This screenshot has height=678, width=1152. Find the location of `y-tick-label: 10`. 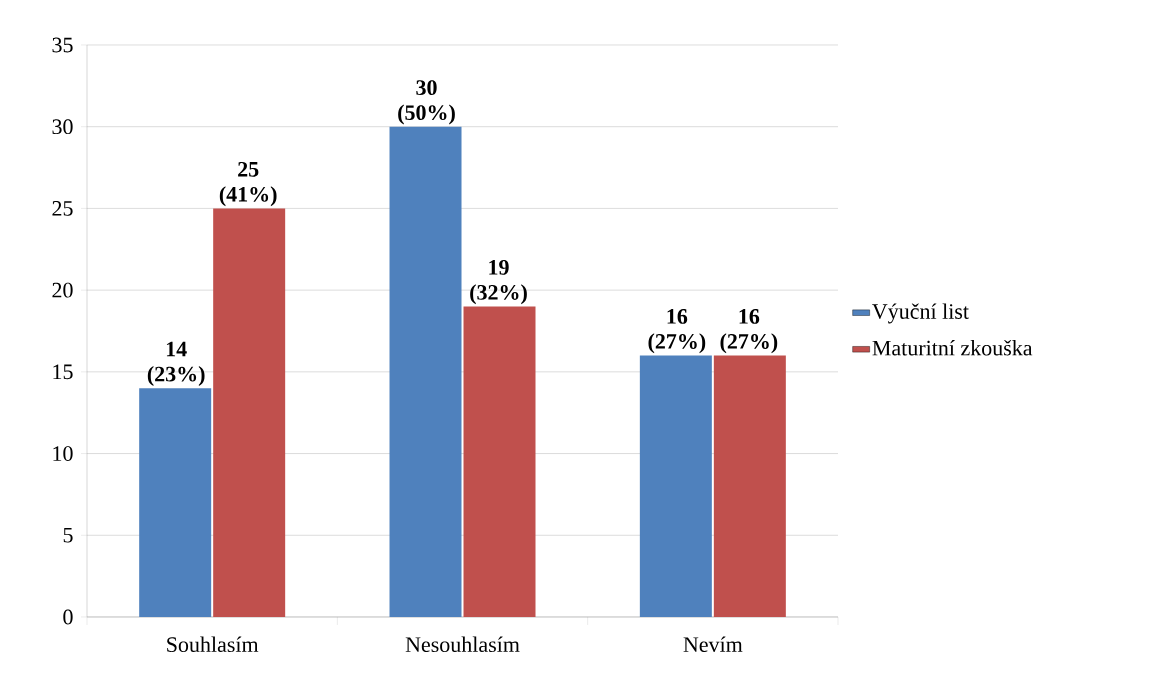

y-tick-label: 10 is located at coordinates (63, 453).